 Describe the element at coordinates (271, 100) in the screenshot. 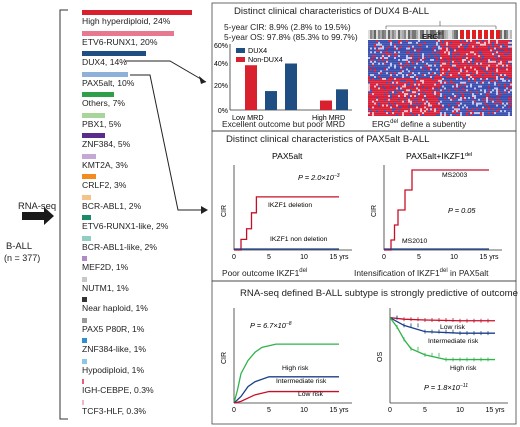

I see `bar-low-dux4` at that location.